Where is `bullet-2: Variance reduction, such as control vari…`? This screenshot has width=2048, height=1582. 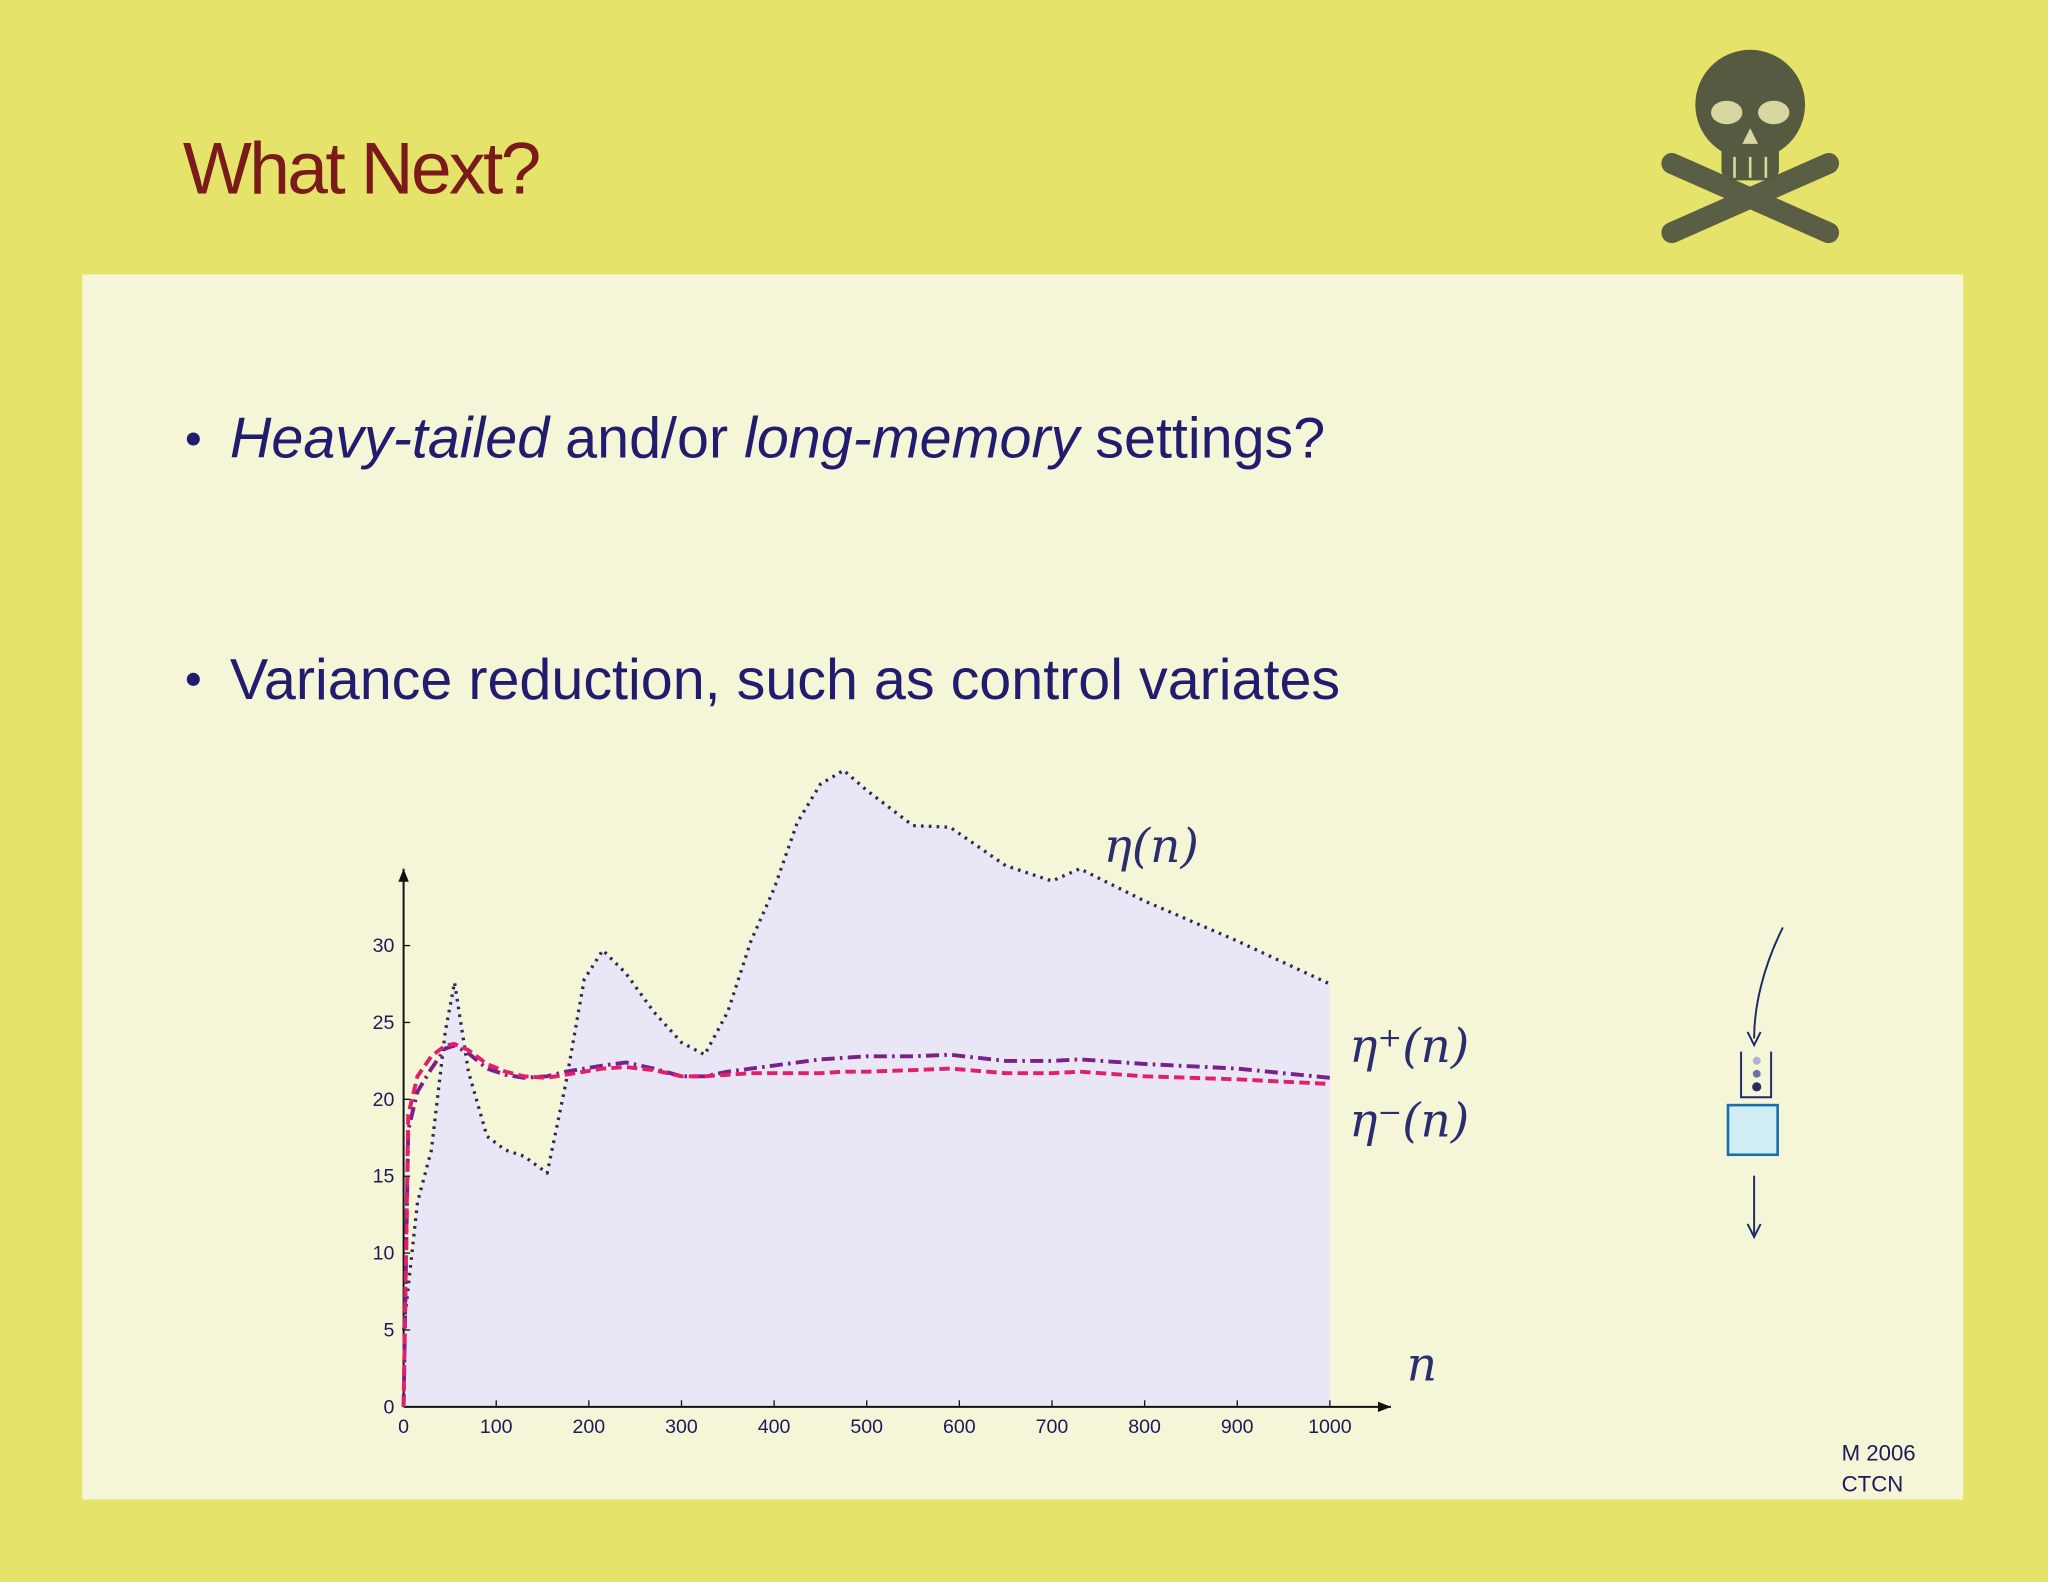
bullet-2: Variance reduction, such as control vari… is located at coordinates (785, 680).